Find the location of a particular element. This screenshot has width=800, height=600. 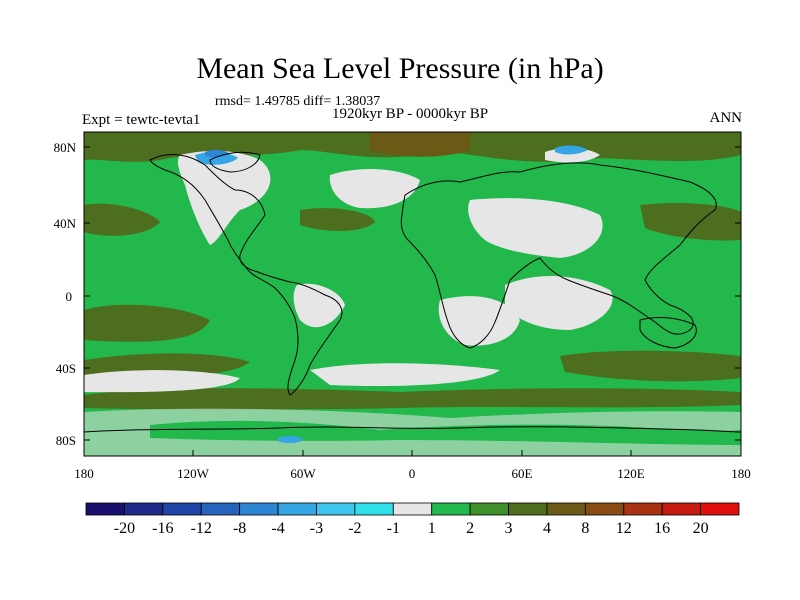

x-ticks is located at coordinates (412, 453).